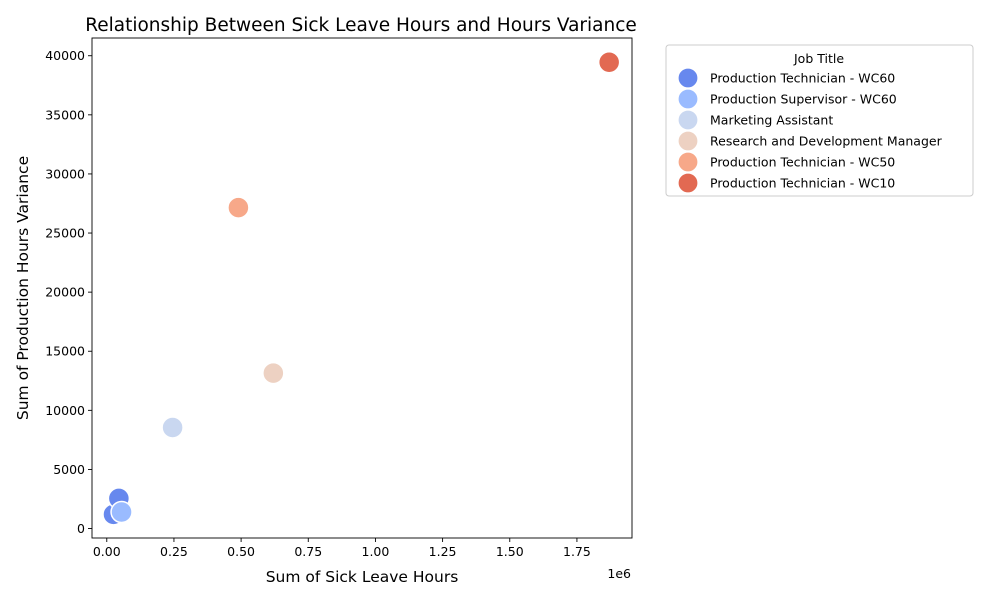  What do you see at coordinates (23, 288) in the screenshot?
I see `y-axis-title: Sum of Production Hours Variance` at bounding box center [23, 288].